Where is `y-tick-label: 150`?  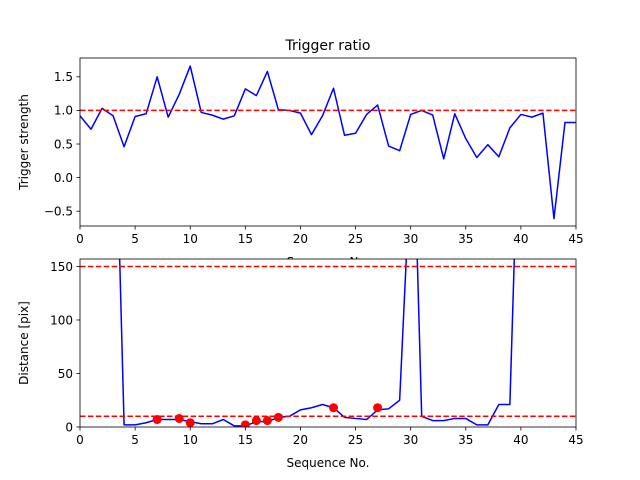
y-tick-label: 150 is located at coordinates (61, 267).